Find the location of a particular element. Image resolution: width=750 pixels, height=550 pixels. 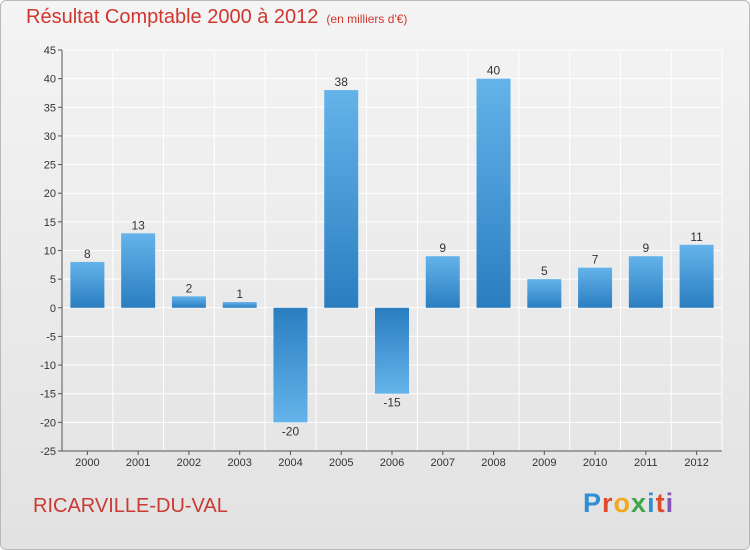

logo-letter: o is located at coordinates (622, 503).